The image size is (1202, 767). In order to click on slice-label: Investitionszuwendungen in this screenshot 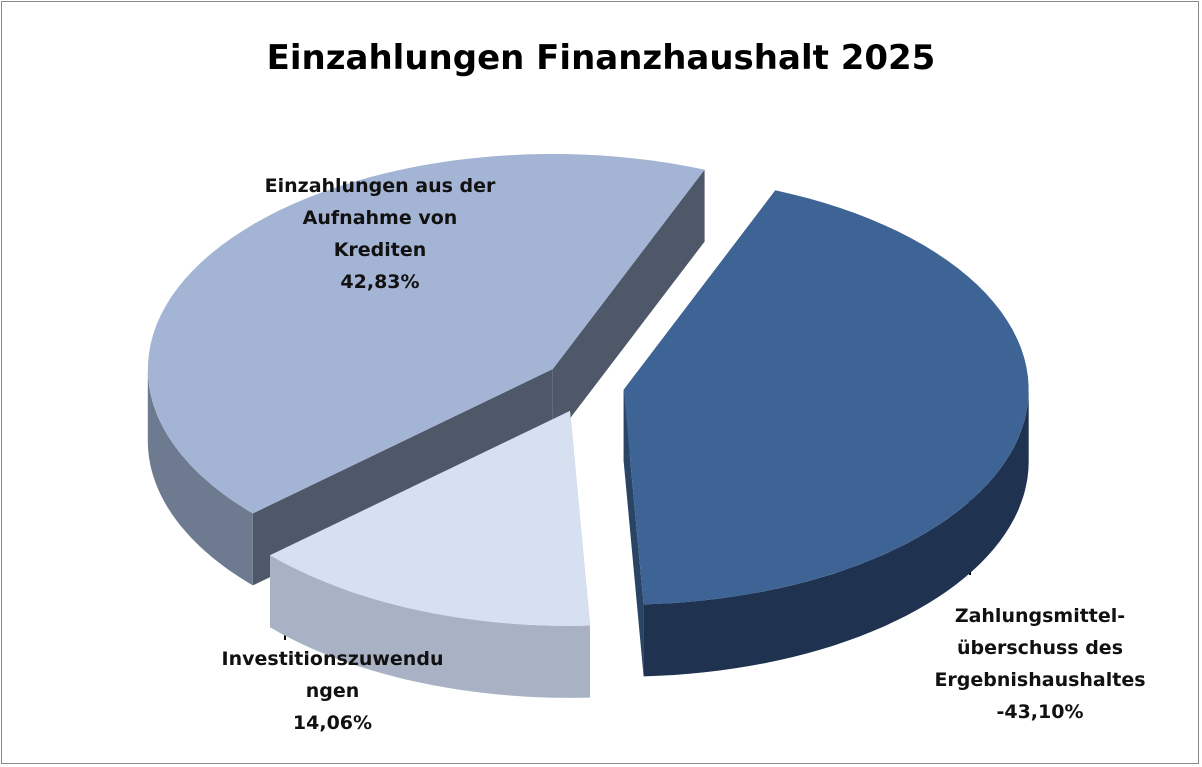, I will do `click(332, 675)`.